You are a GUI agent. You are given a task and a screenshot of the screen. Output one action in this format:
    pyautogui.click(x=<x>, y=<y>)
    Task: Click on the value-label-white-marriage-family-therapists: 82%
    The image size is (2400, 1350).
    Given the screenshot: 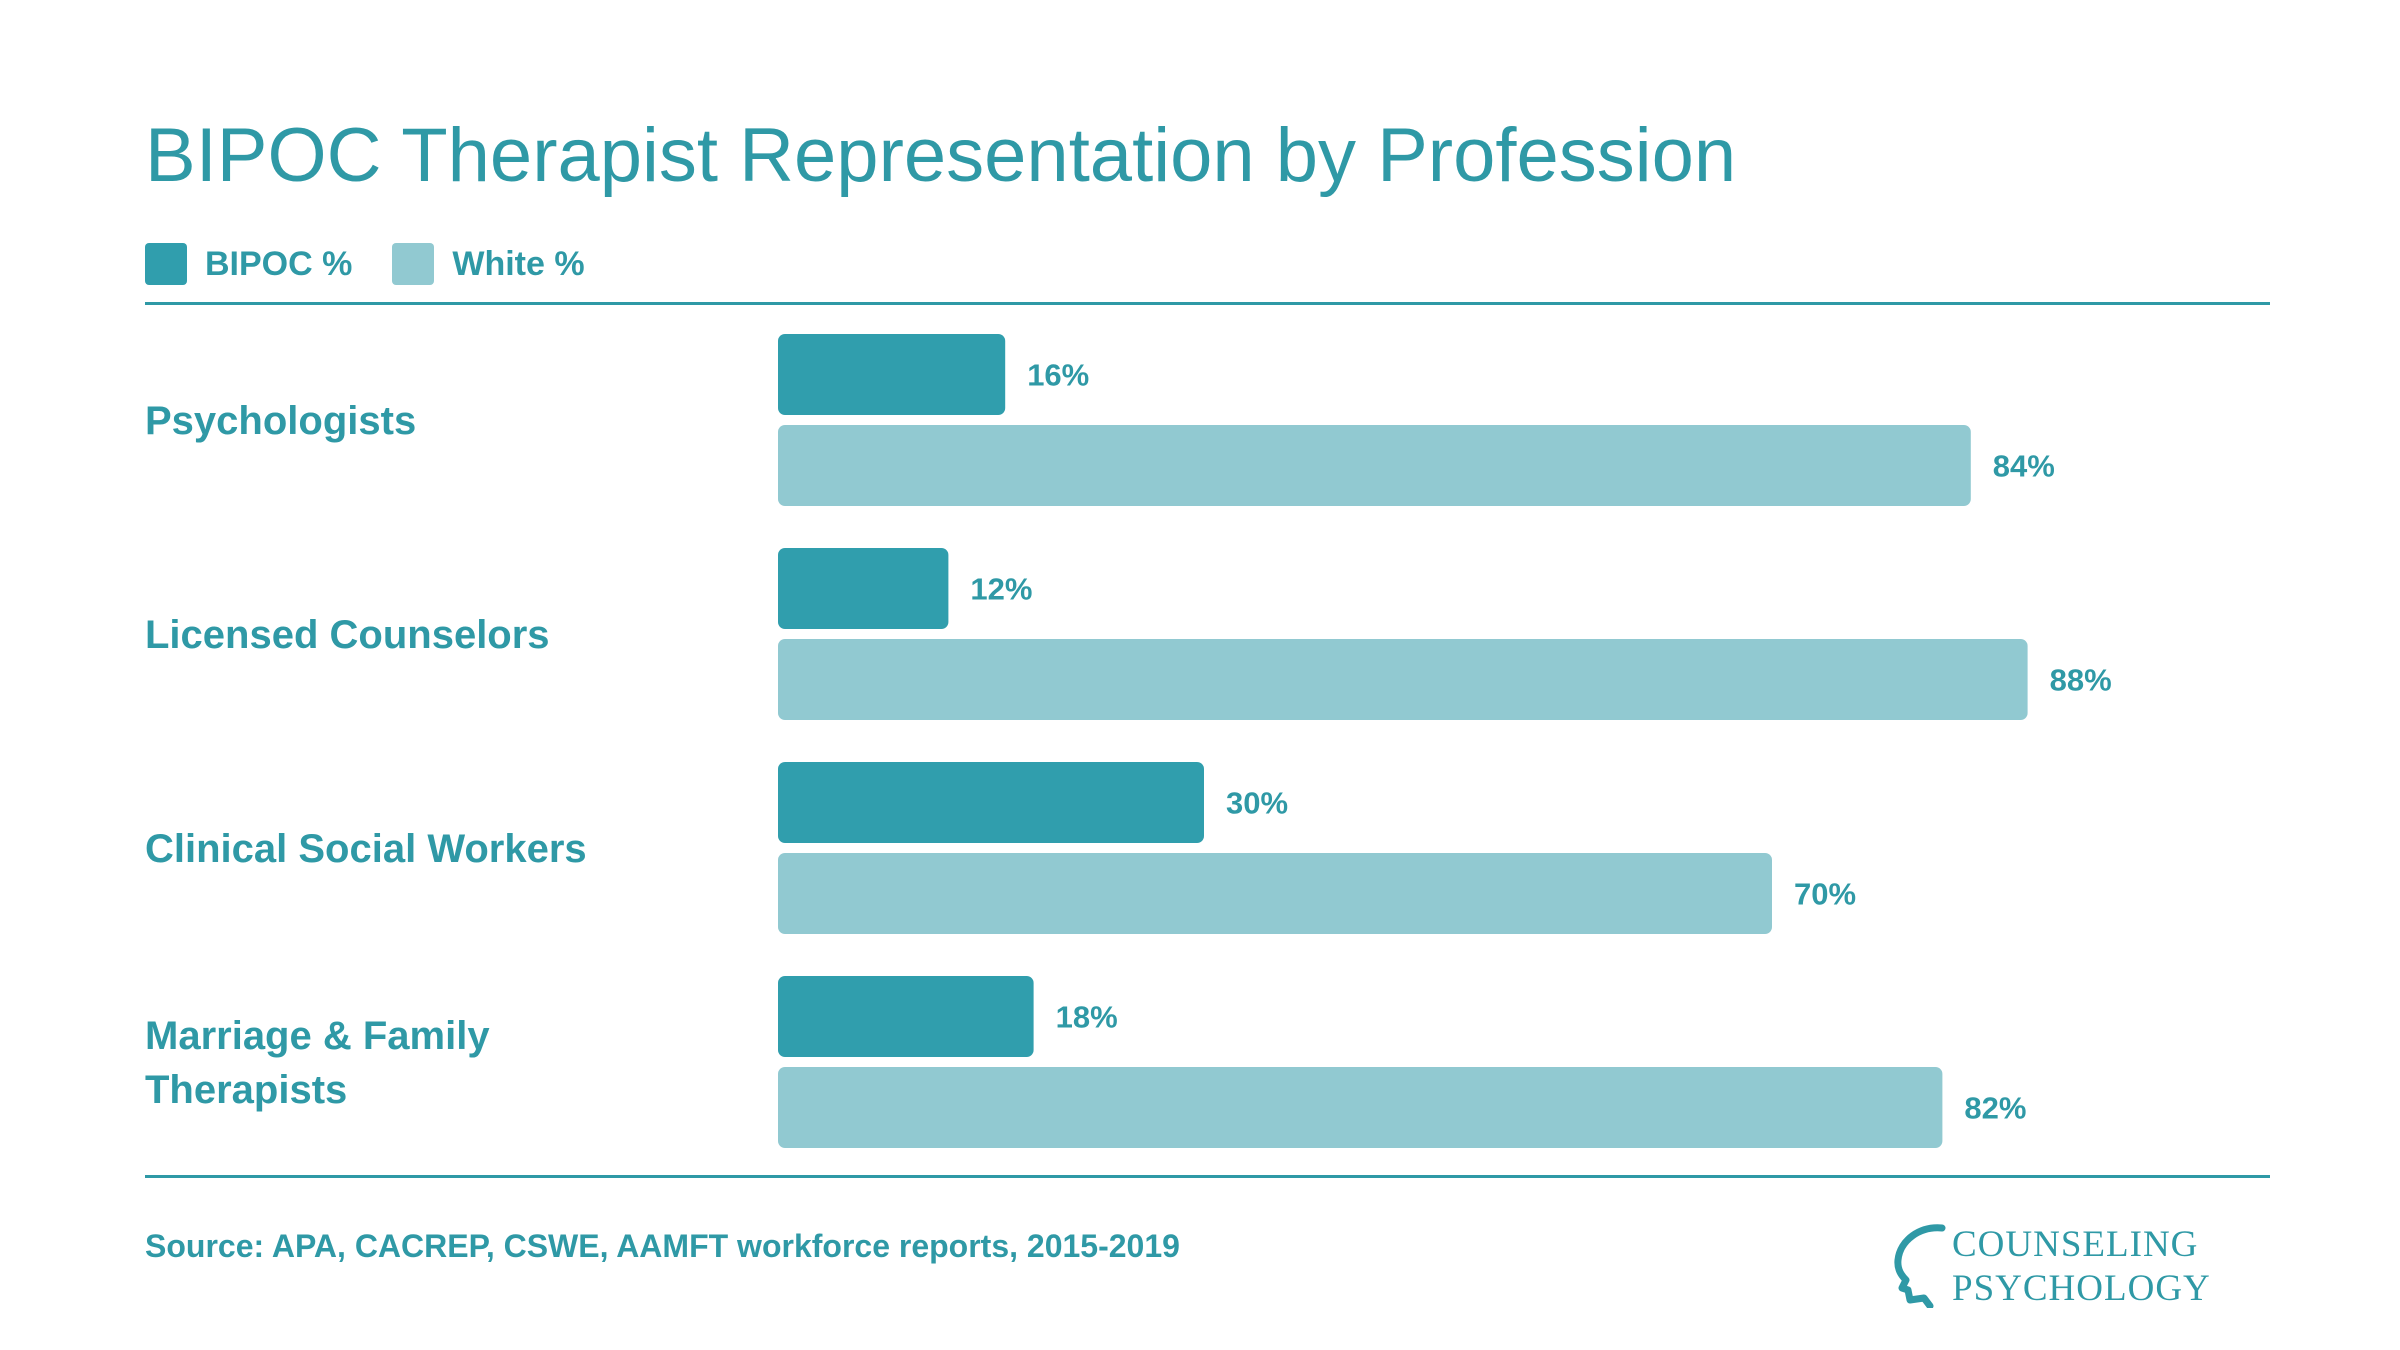 What is the action you would take?
    pyautogui.click(x=1995, y=1108)
    